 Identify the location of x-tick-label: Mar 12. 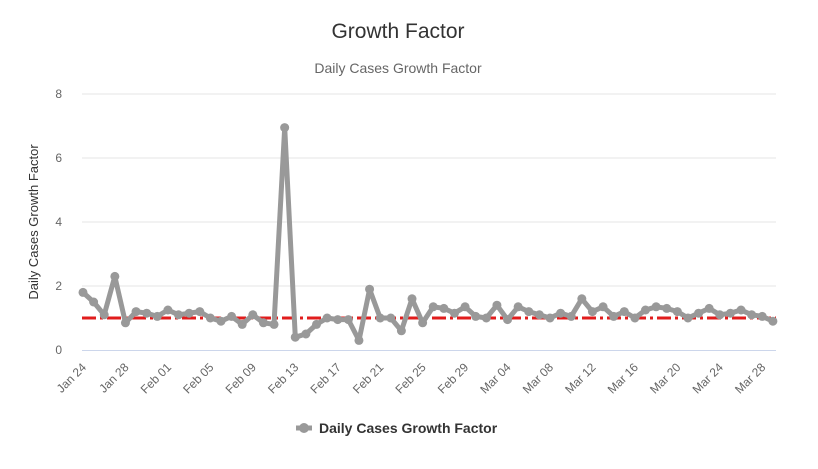
(580, 378).